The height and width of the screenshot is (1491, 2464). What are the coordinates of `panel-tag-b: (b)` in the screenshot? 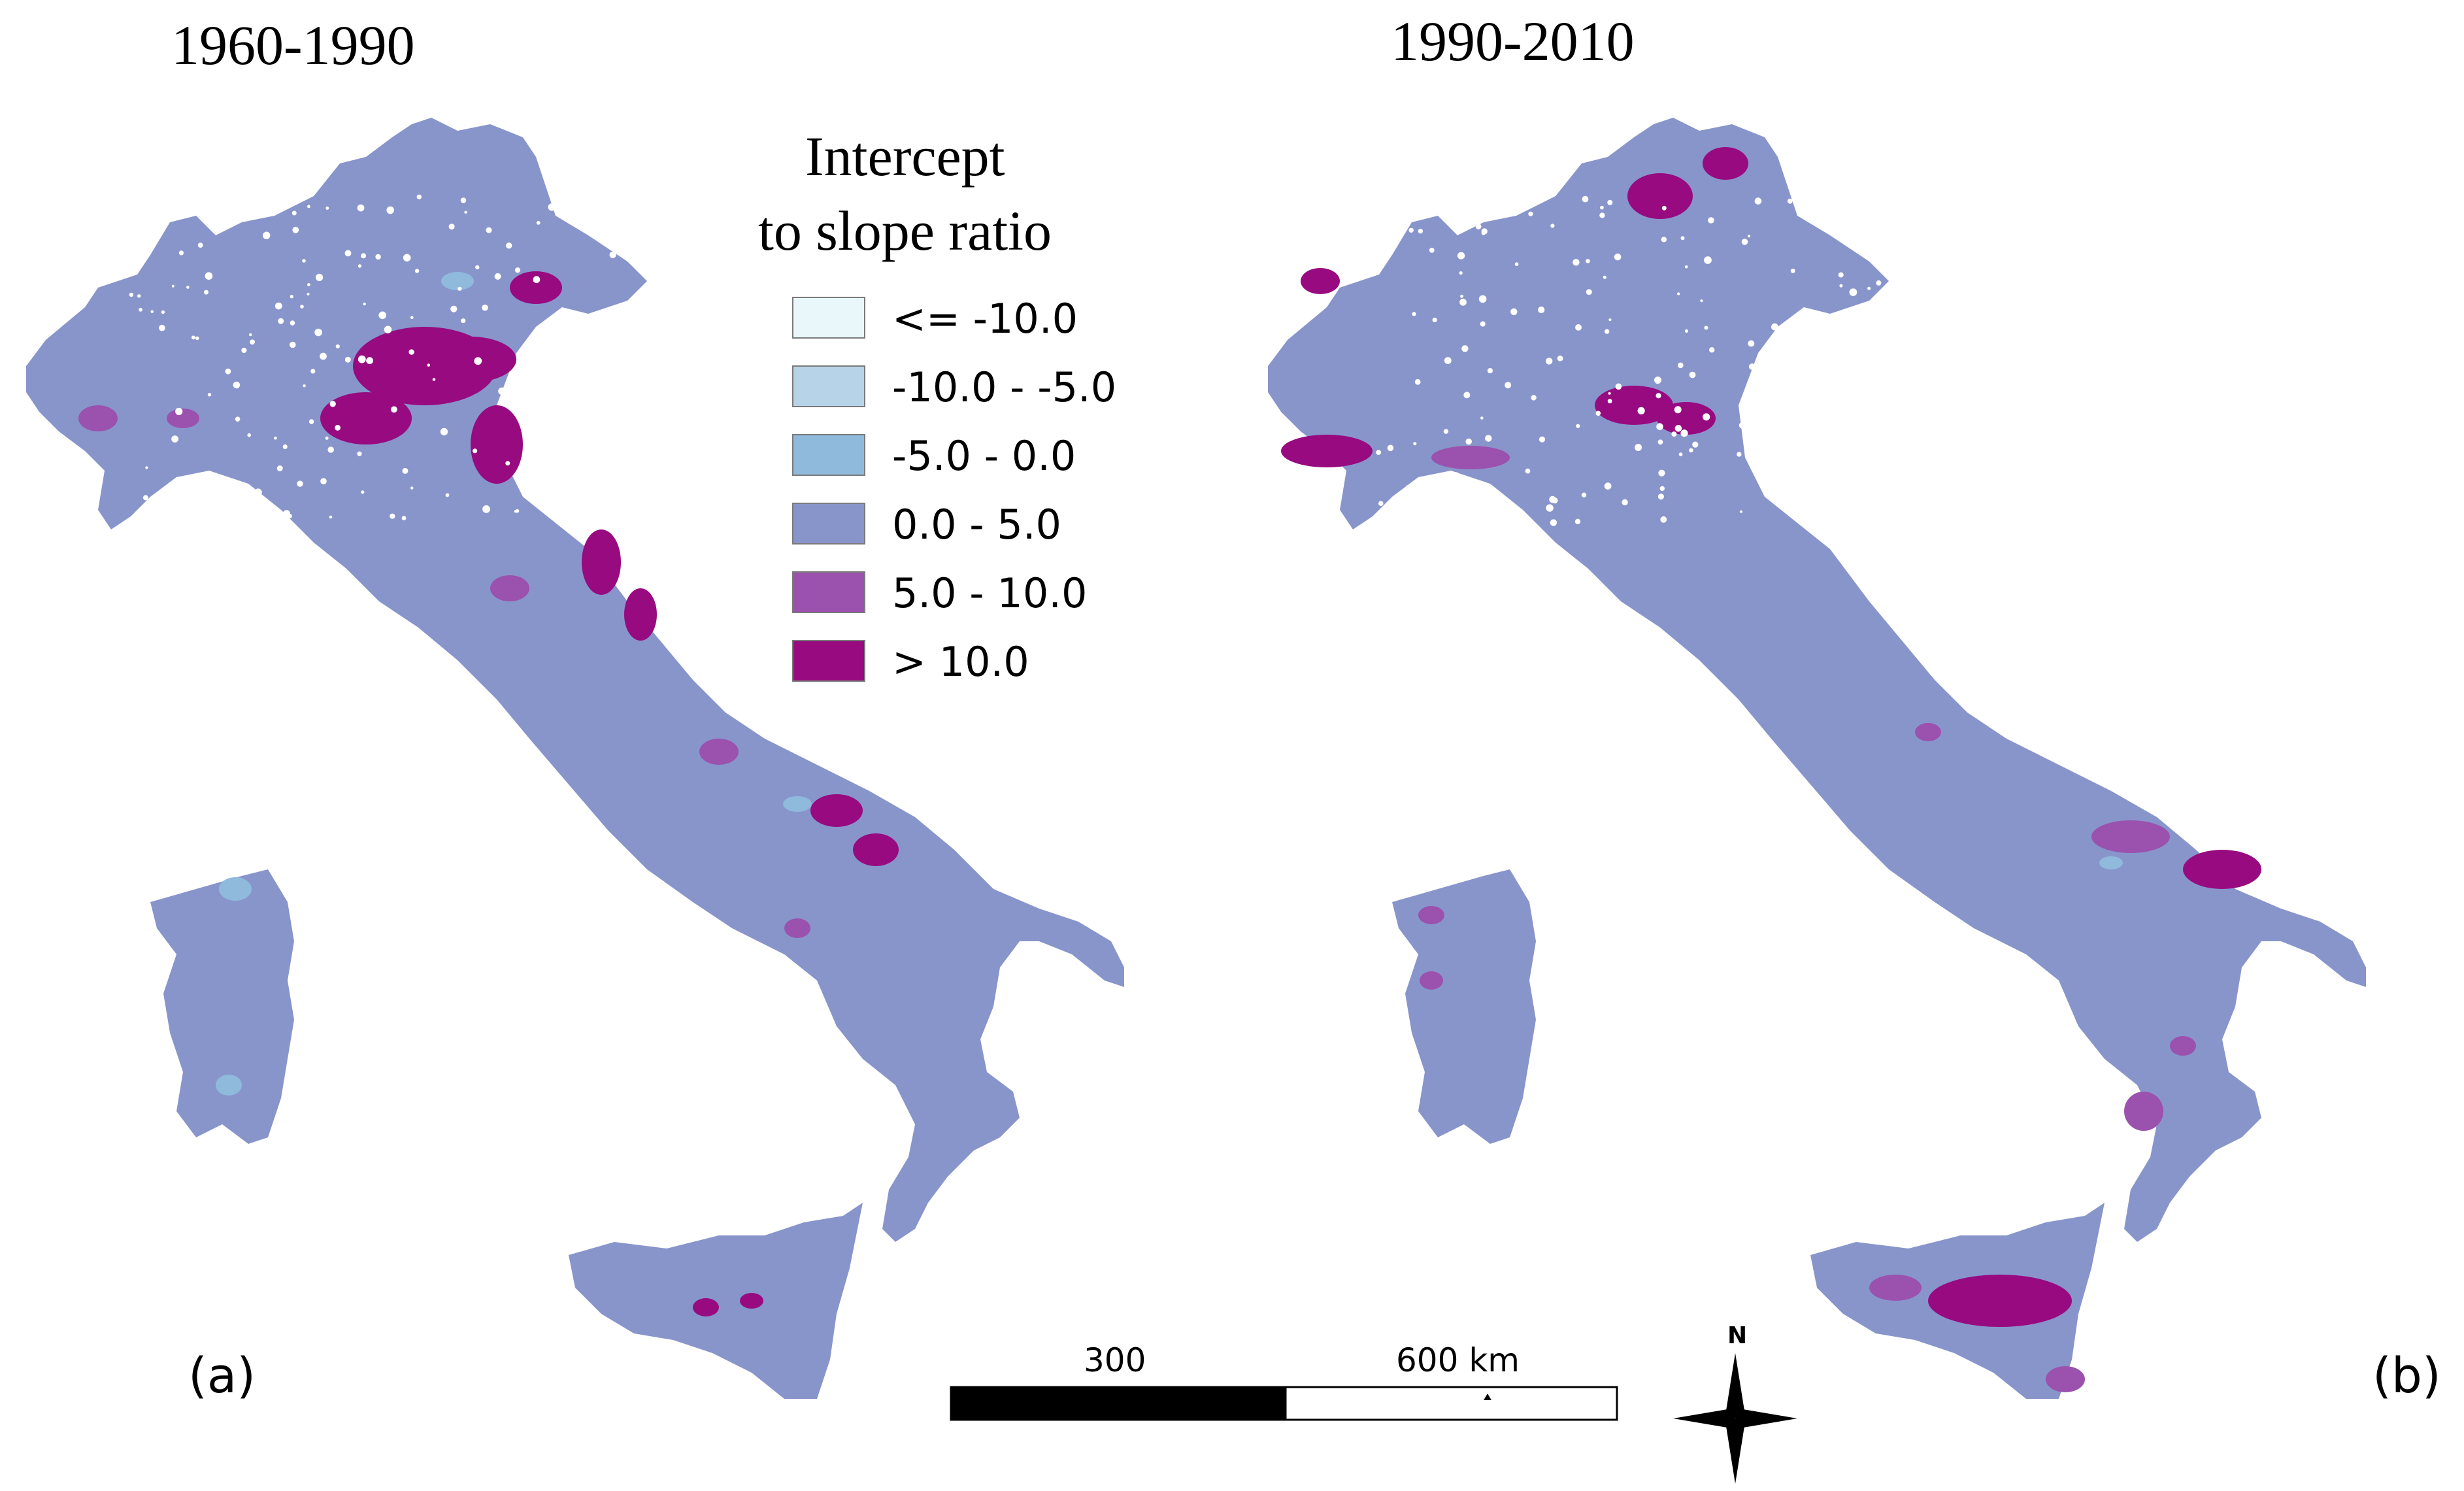 It's located at (2406, 1376).